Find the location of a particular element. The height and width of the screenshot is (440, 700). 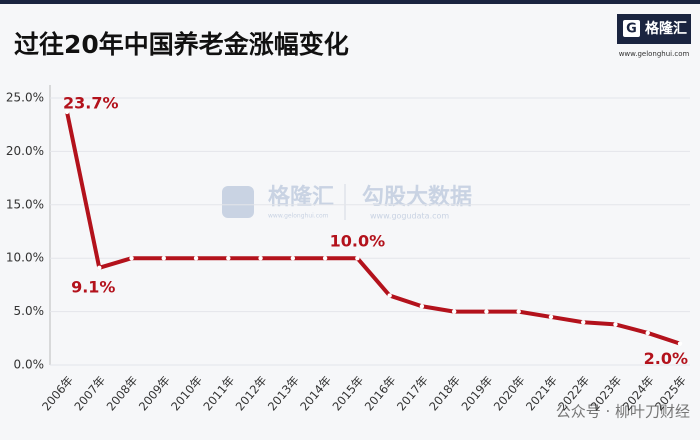

logo-url: www.gelonghui.com is located at coordinates (654, 54).